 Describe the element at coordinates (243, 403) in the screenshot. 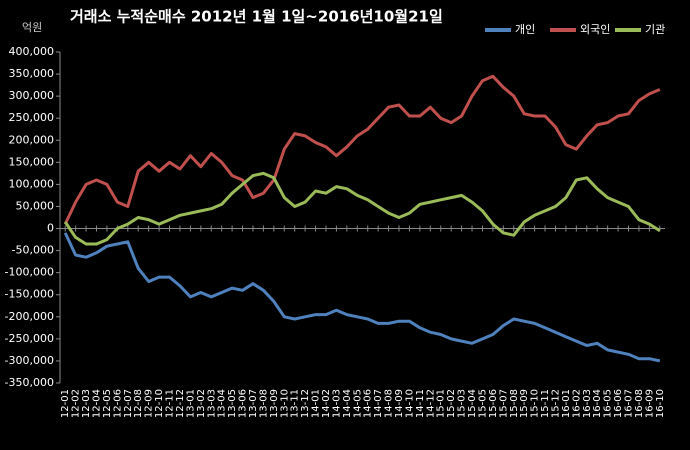

I see `x-tick-label: 13-06` at that location.